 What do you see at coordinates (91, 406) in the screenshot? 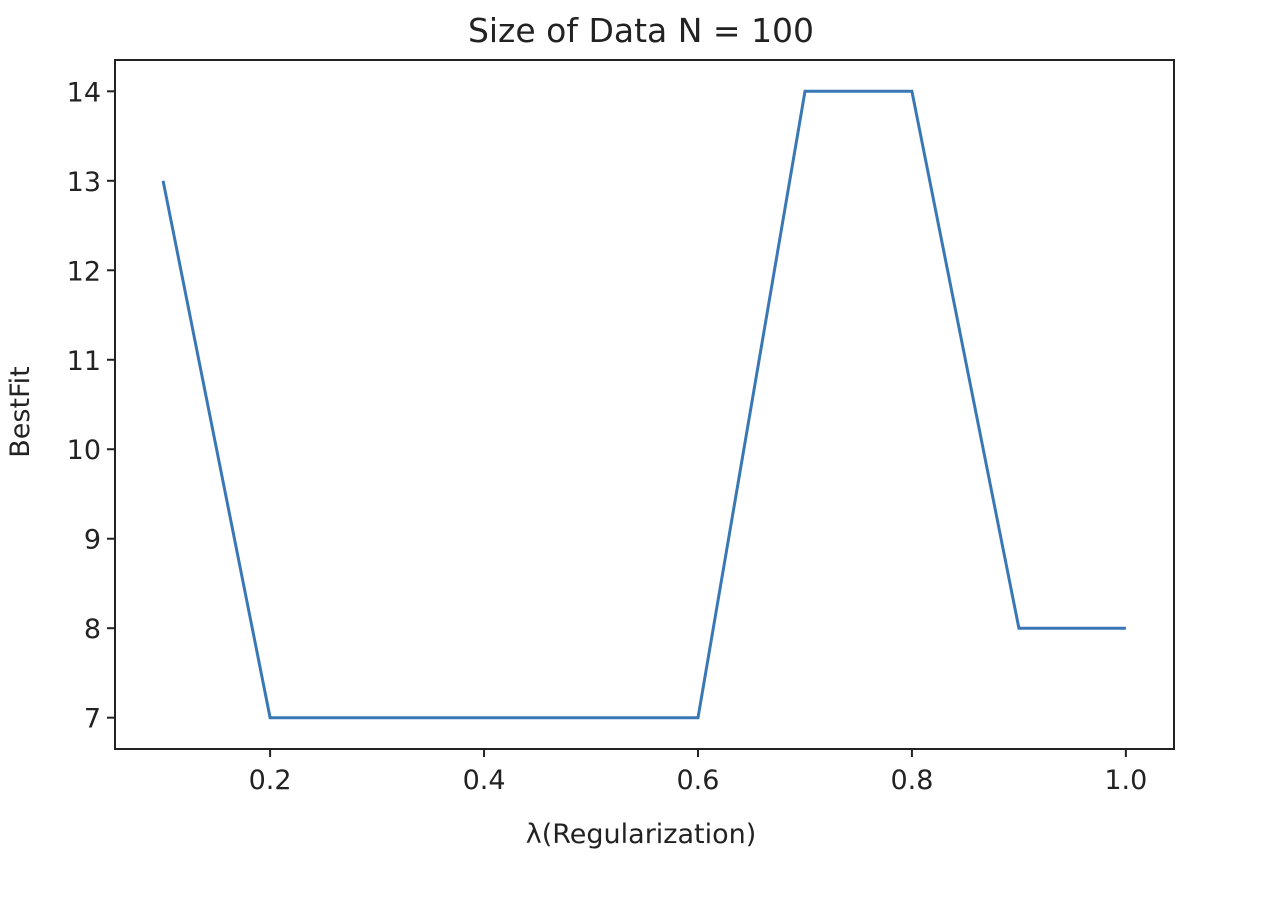
I see `y-axis: 7 8 9 10 11 12 13 14` at bounding box center [91, 406].